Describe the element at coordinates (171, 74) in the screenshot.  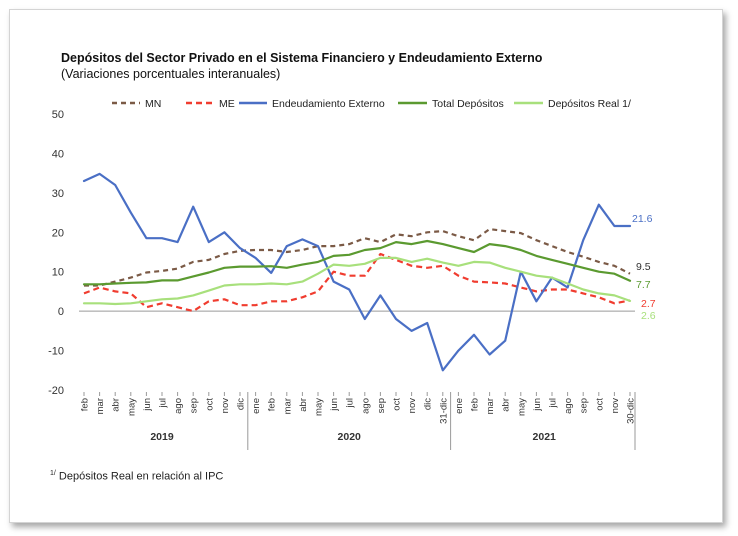
I see `chart-subtitle: (Variaciones porcentuales interanuales)` at that location.